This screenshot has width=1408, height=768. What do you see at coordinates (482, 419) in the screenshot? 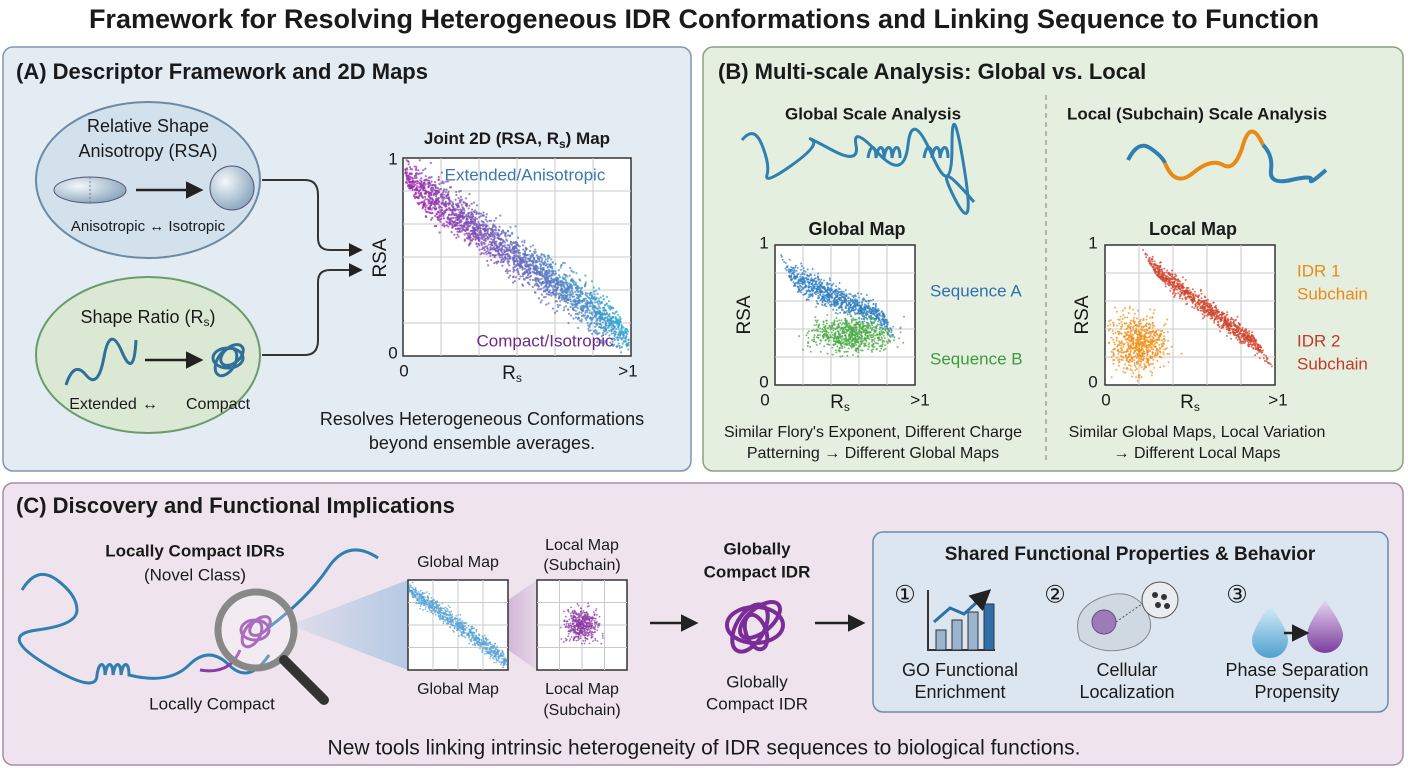
I see `panel-caption: Resolves Heterogeneous Conformations` at bounding box center [482, 419].